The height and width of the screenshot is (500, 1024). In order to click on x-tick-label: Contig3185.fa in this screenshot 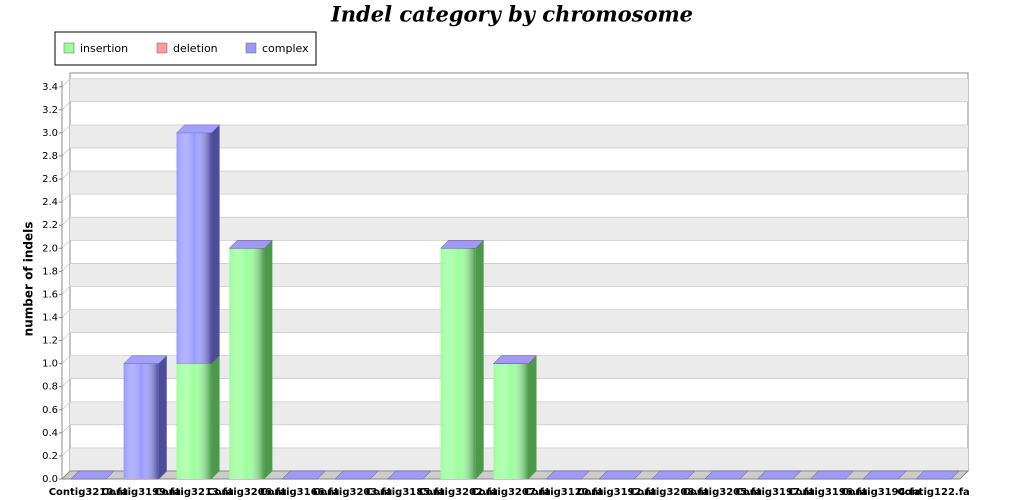, I will do `click(405, 492)`.